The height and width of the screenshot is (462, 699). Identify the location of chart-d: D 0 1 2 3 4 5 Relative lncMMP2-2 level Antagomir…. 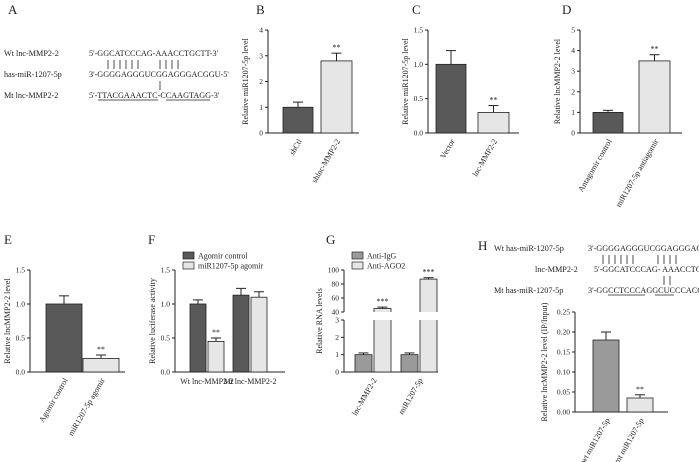
(617, 105).